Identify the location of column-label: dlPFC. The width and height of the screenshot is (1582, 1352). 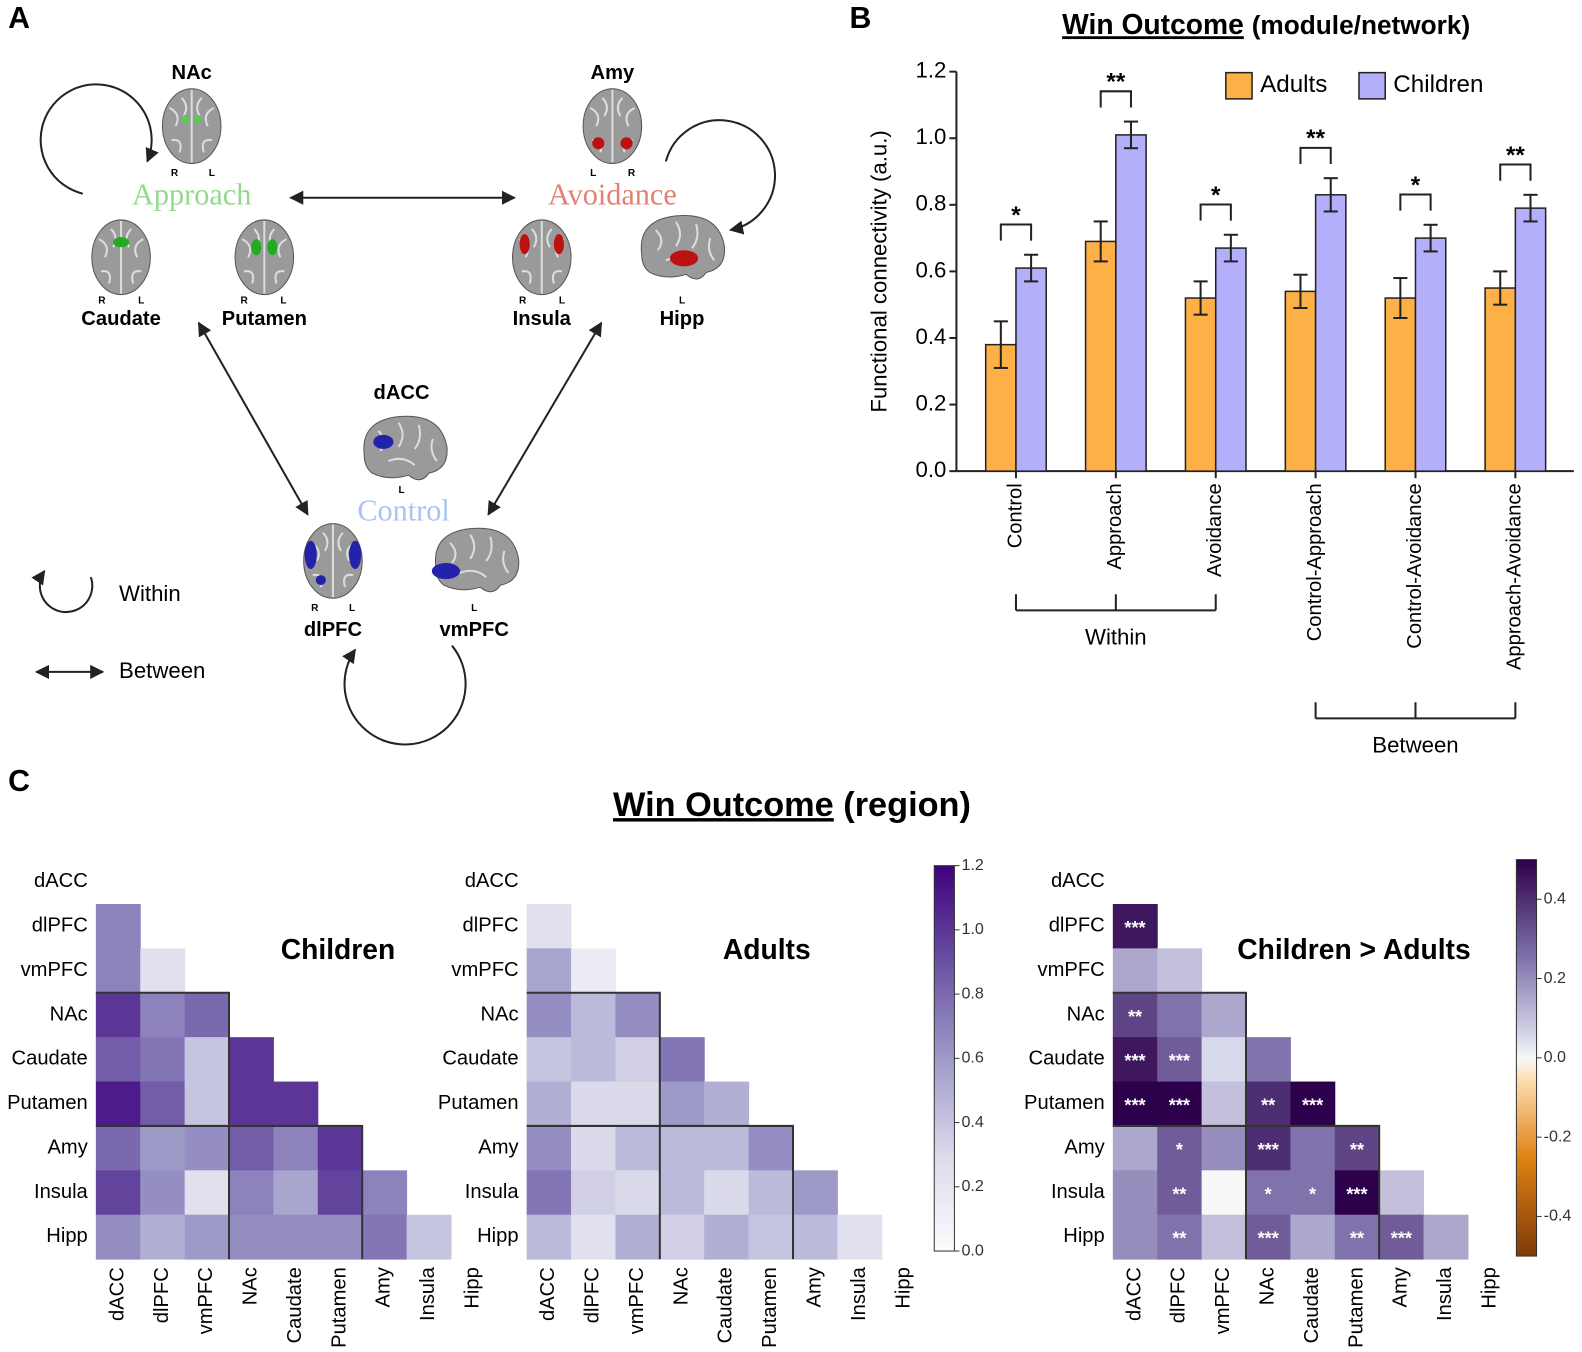
(593, 1295).